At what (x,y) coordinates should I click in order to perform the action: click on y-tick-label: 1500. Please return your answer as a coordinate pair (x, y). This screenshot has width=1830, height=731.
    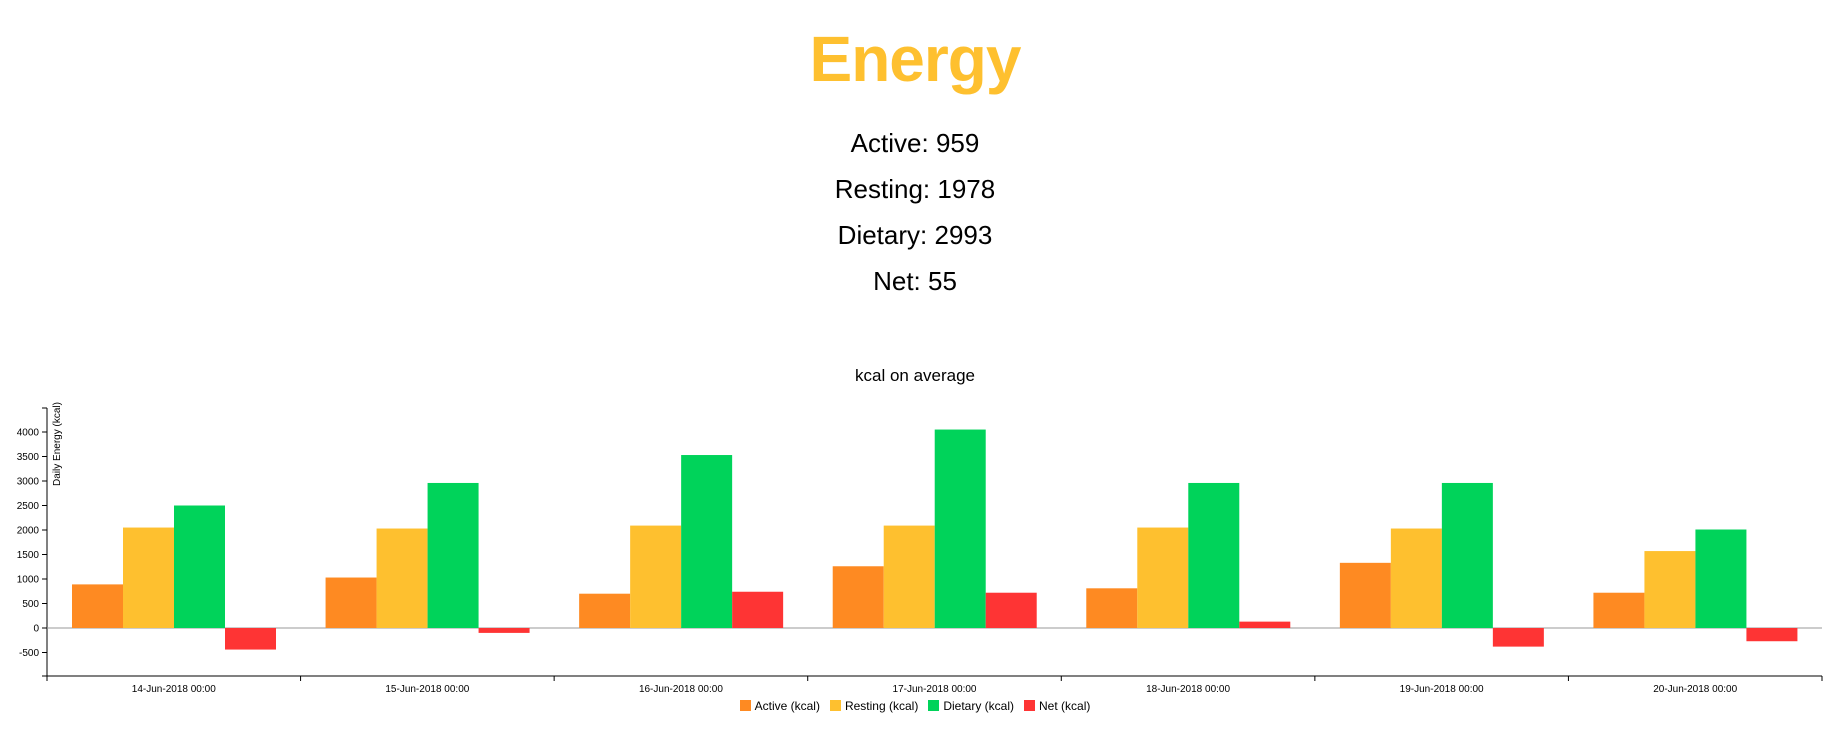
    Looking at the image, I should click on (28, 555).